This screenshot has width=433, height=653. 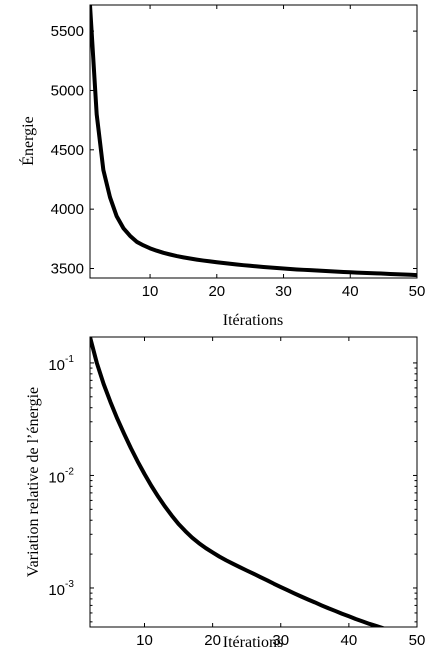 I want to click on variation-x-axis-label: Itérations, so click(x=253, y=642).